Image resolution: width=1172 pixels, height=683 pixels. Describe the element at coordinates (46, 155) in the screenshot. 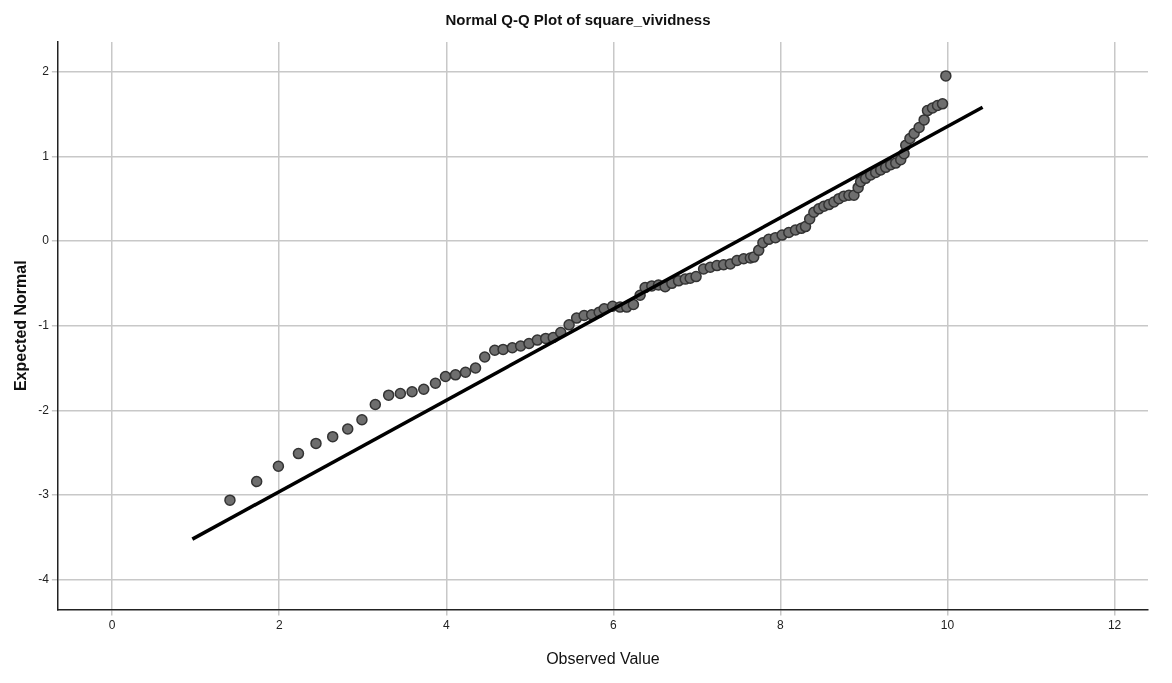

I see `y-tick-label: 1` at that location.